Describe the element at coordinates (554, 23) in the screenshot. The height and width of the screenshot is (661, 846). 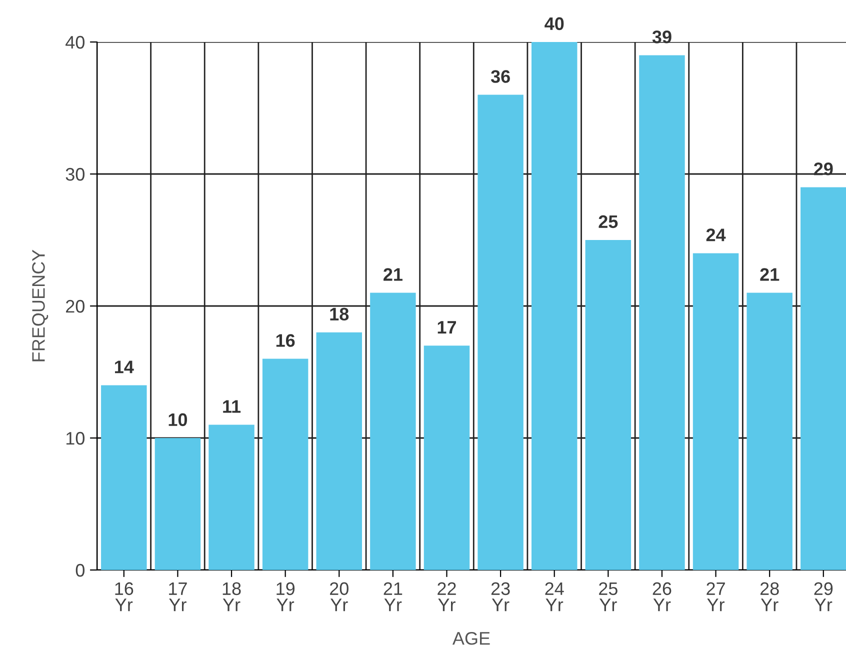
I see `data-label: 40` at that location.